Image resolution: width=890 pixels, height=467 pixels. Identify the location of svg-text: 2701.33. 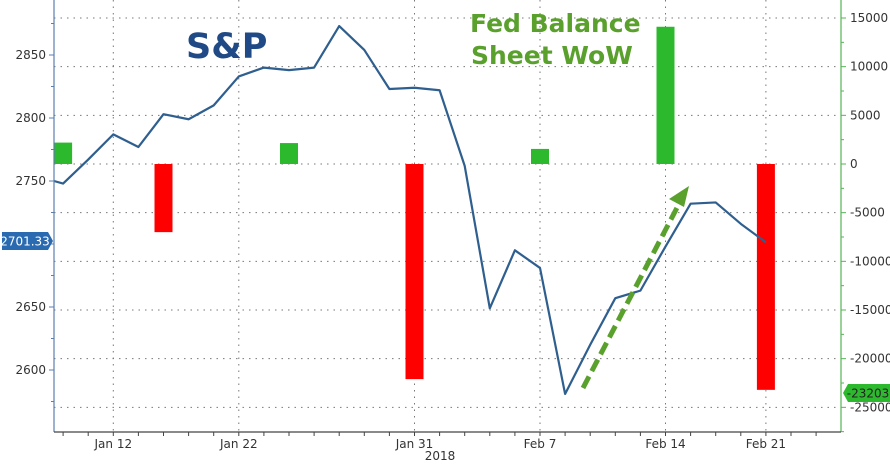
(25, 242).